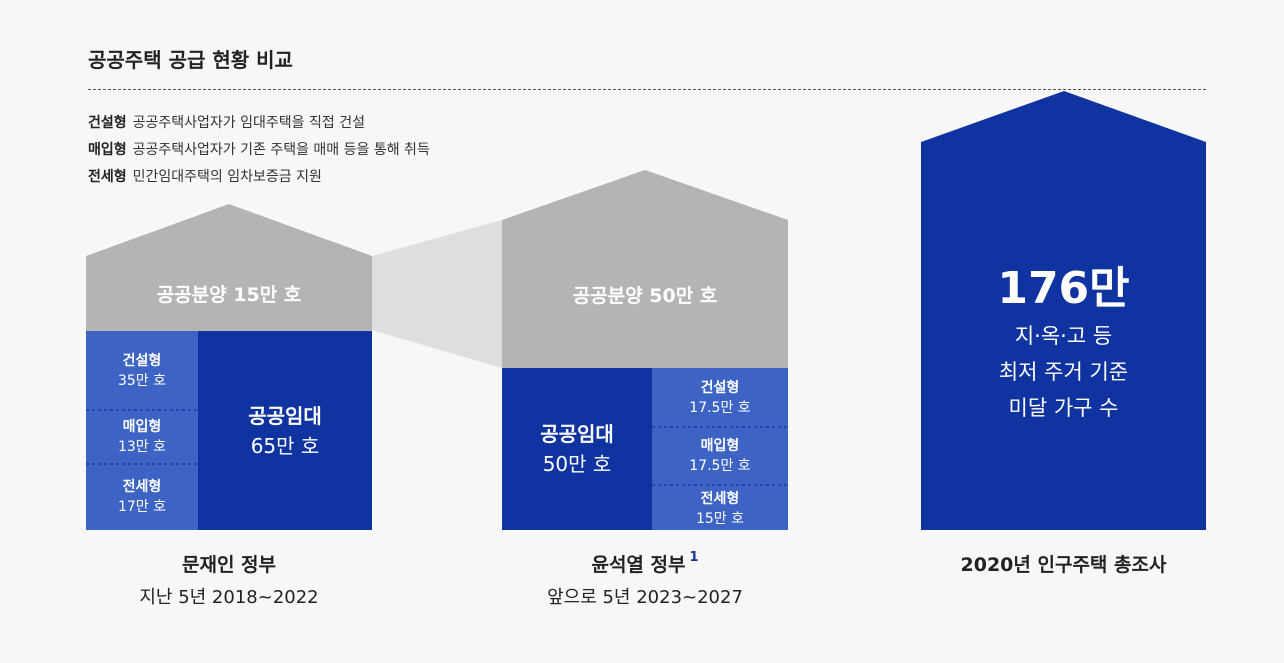 The width and height of the screenshot is (1284, 663). I want to click on yoon-rental-block, so click(577, 449).